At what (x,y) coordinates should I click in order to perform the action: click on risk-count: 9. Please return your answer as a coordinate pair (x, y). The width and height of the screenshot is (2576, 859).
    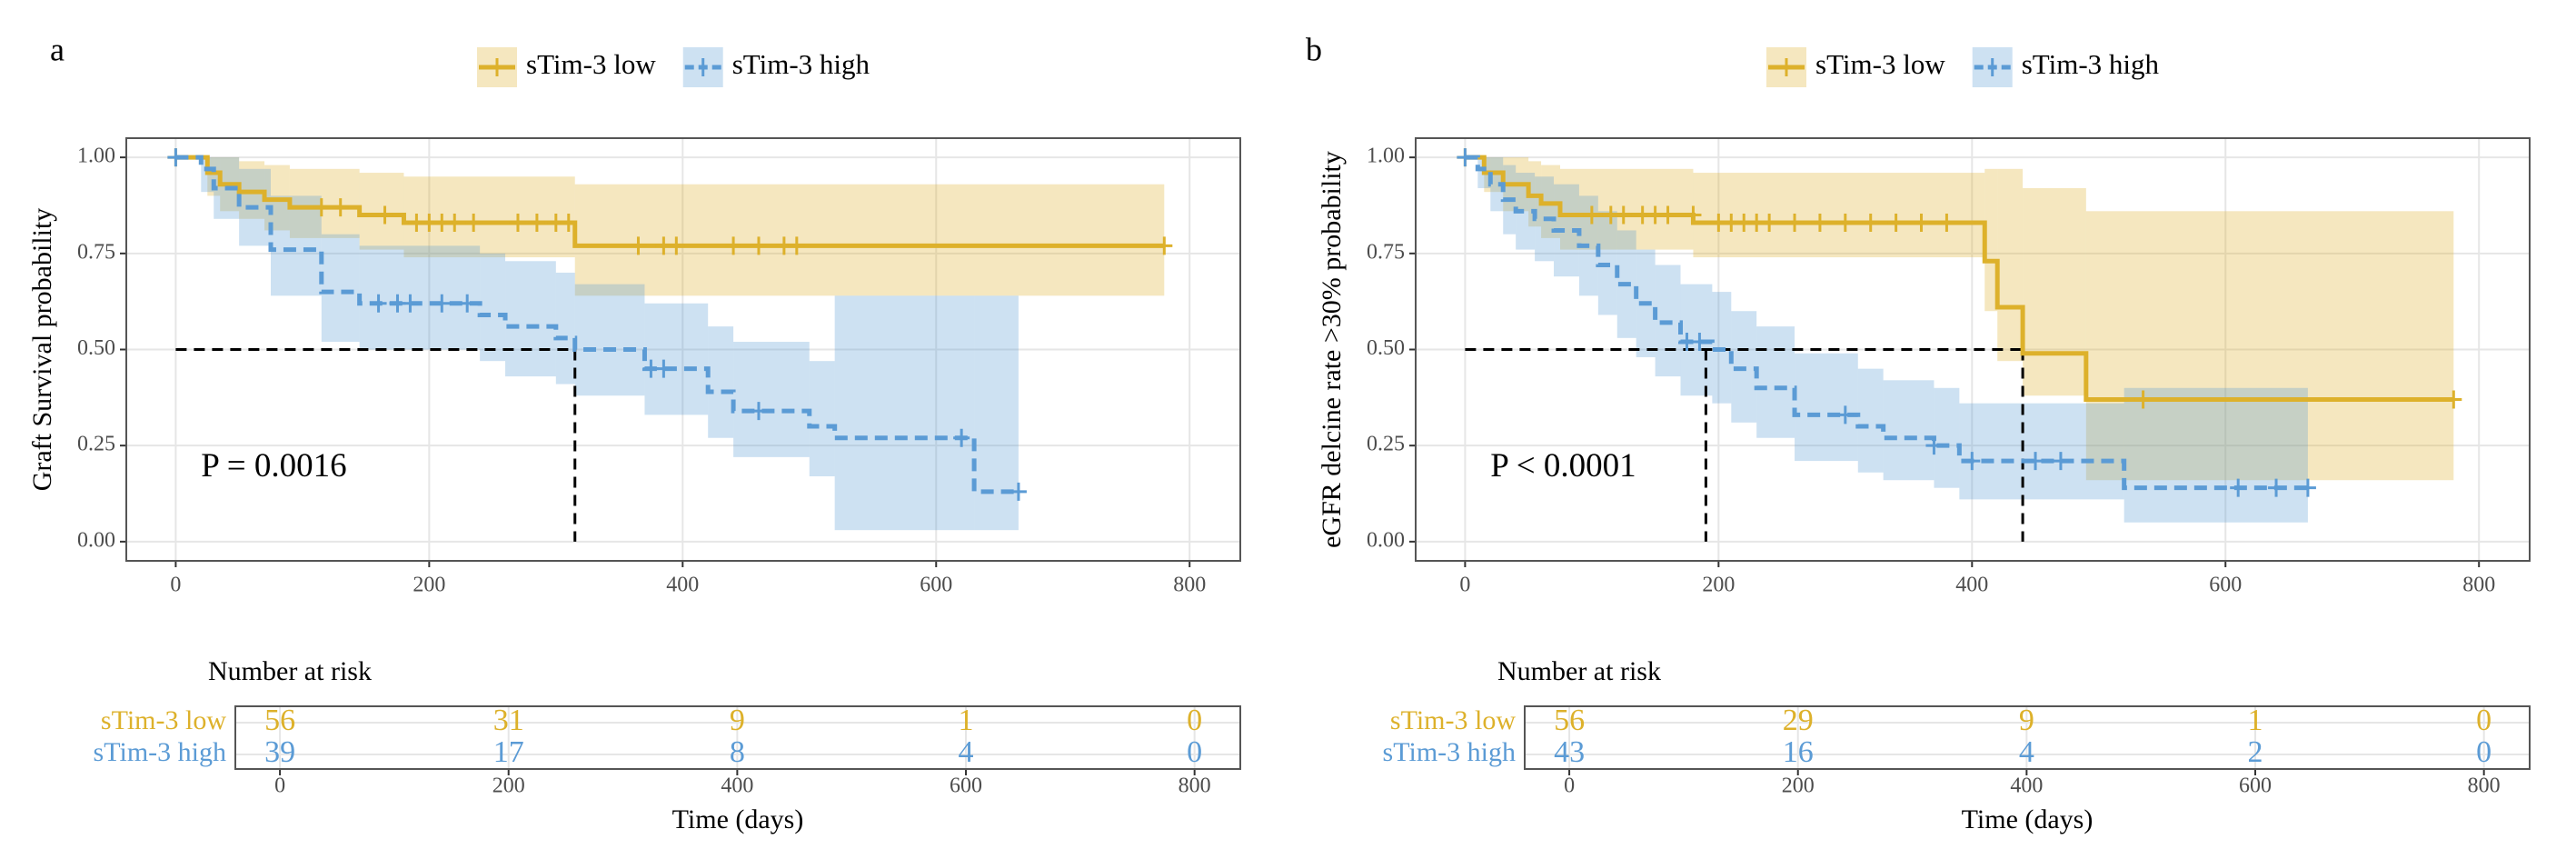
    Looking at the image, I should click on (2027, 720).